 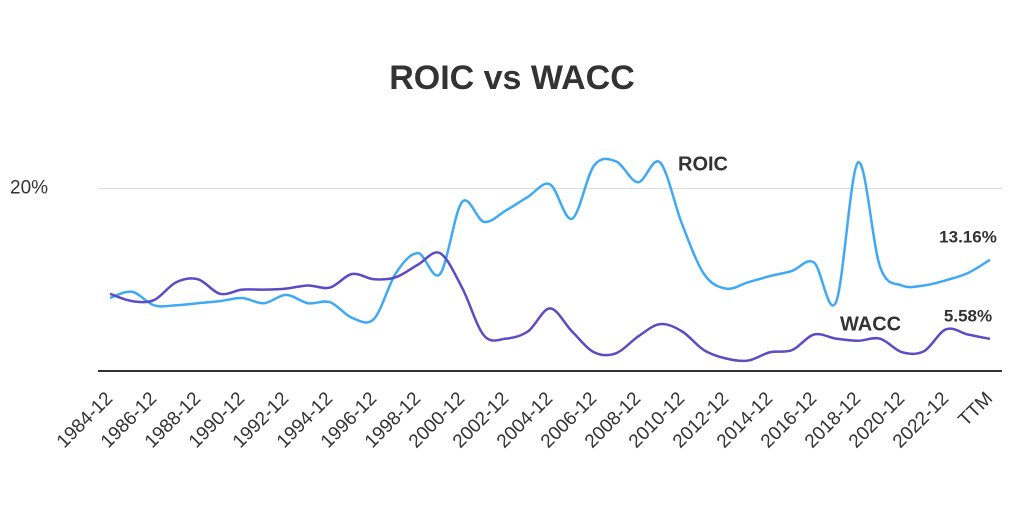 I want to click on chart-title: ROIC vs WACC, so click(x=512, y=78).